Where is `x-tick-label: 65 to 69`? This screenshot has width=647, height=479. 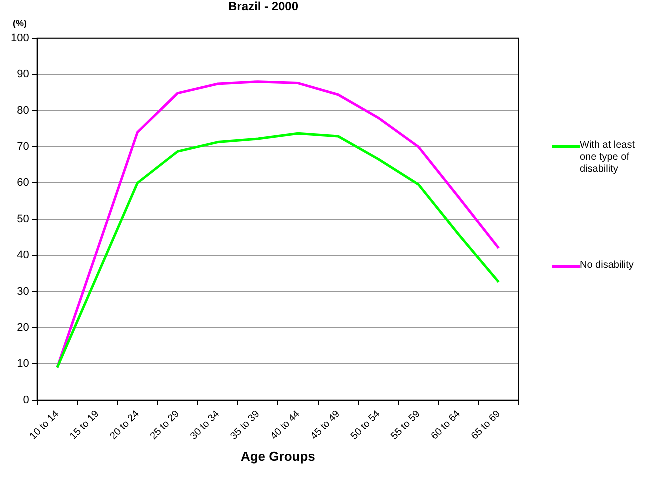
x-tick-label: 65 to 69 is located at coordinates (487, 425).